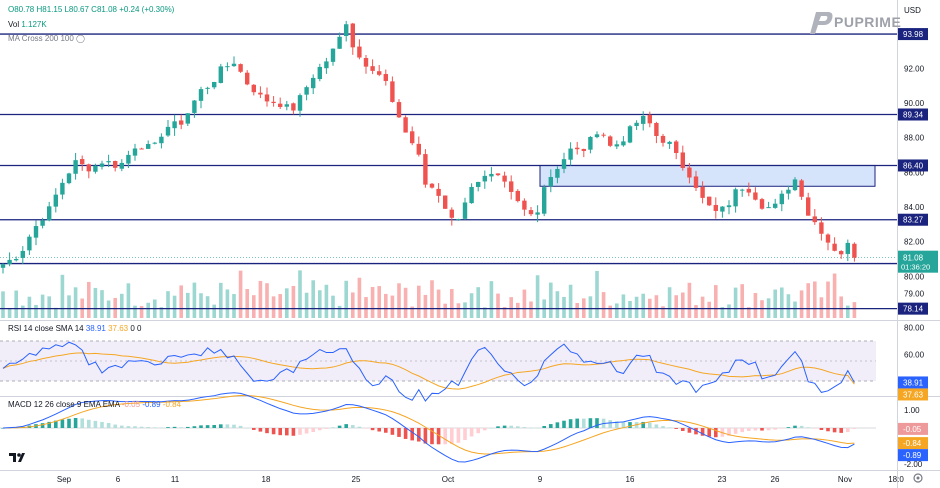 The image size is (940, 488). I want to click on countdown-label: 01:36:20, so click(915, 267).